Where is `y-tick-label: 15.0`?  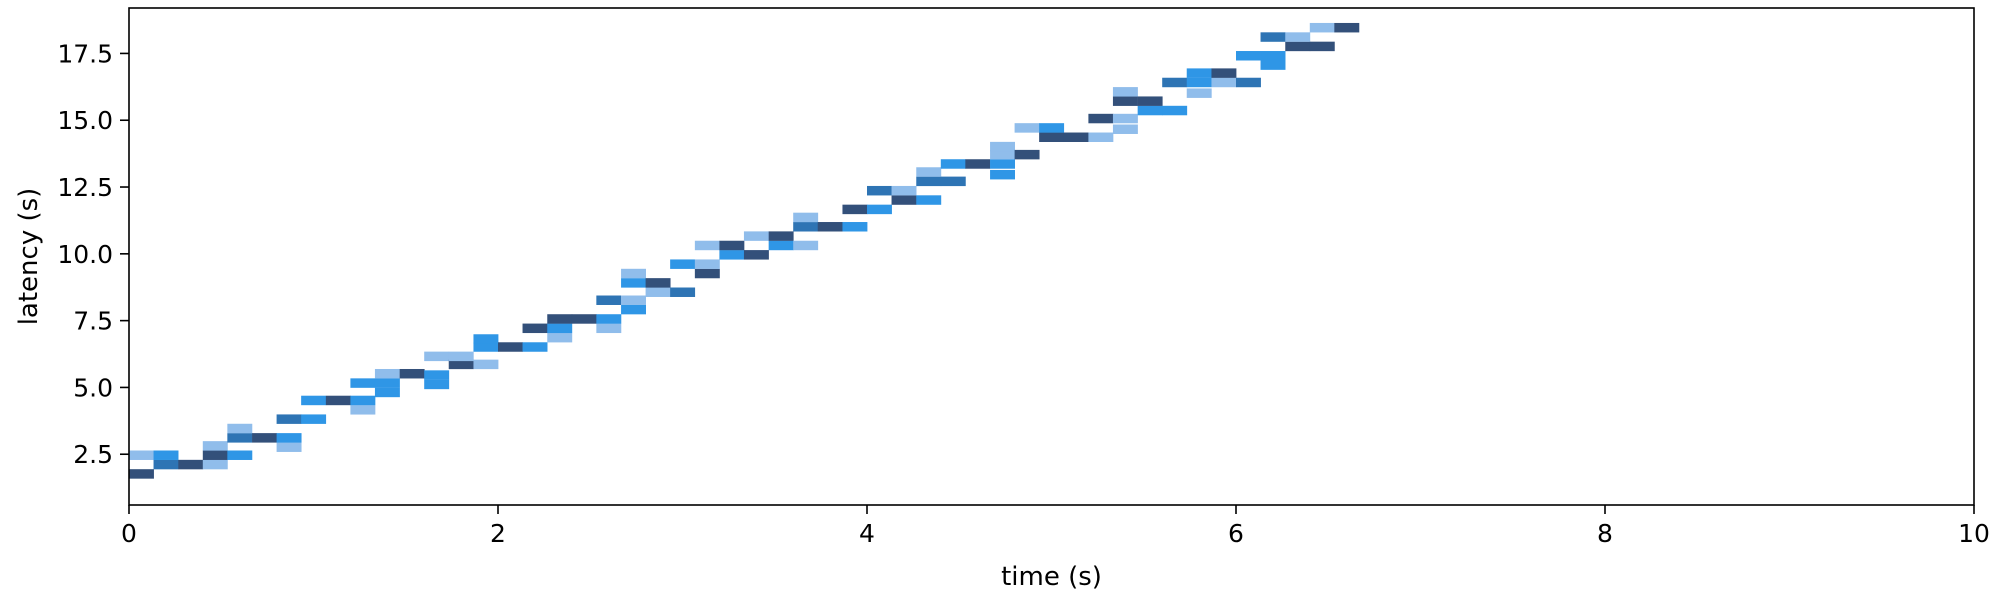
y-tick-label: 15.0 is located at coordinates (85, 120).